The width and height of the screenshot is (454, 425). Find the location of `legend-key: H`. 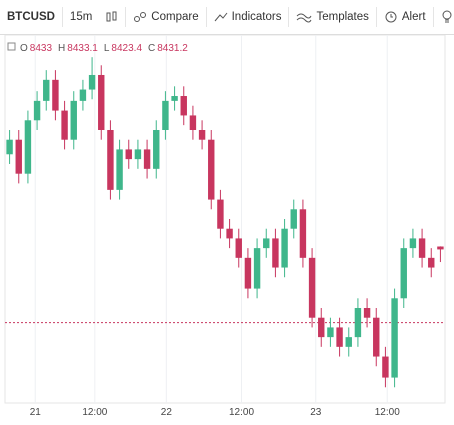

legend-key: H is located at coordinates (61, 48).